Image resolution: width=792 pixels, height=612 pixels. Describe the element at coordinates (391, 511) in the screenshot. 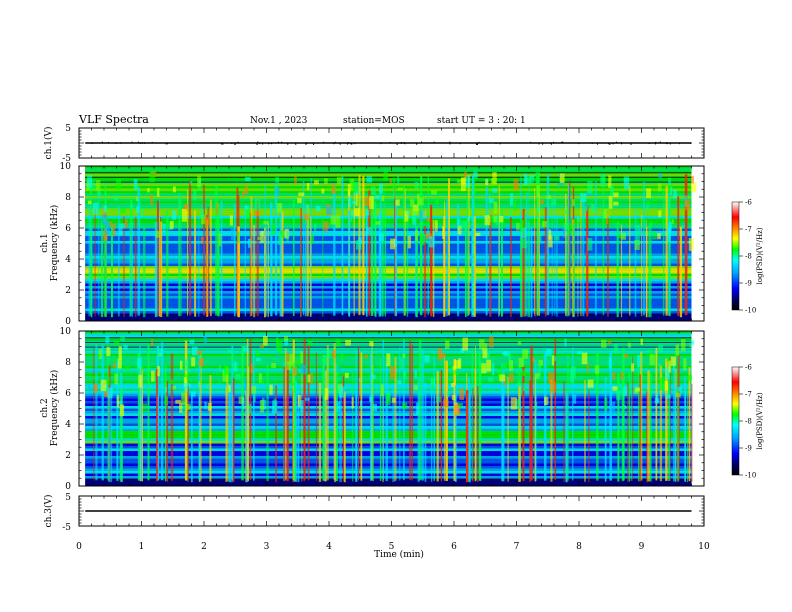

I see `ch3-waveform-ticks` at that location.